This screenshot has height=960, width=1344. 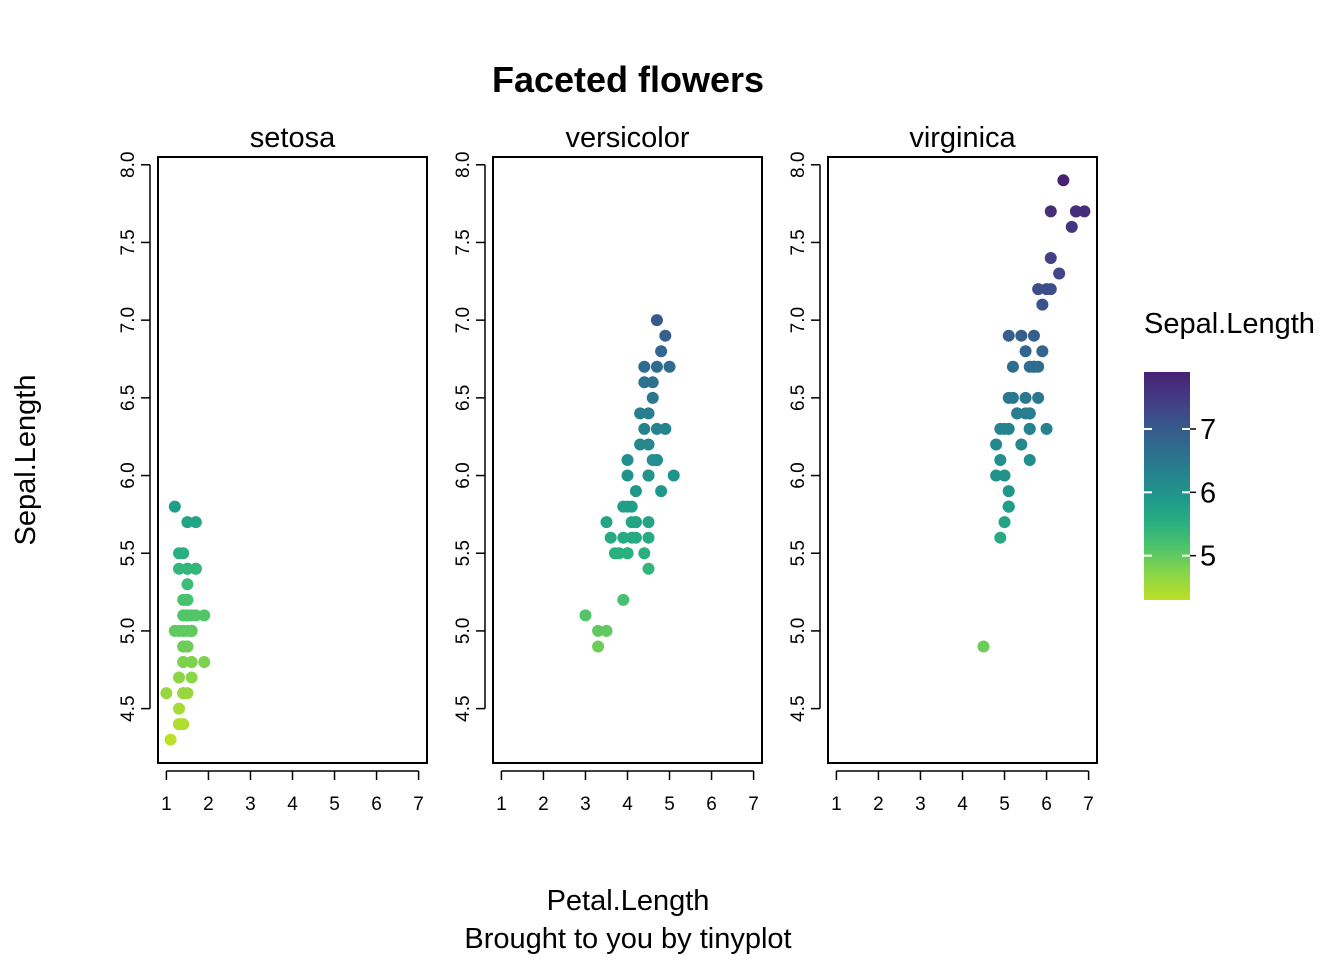 I want to click on facet-title-versicolor: versicolor, so click(x=627, y=138).